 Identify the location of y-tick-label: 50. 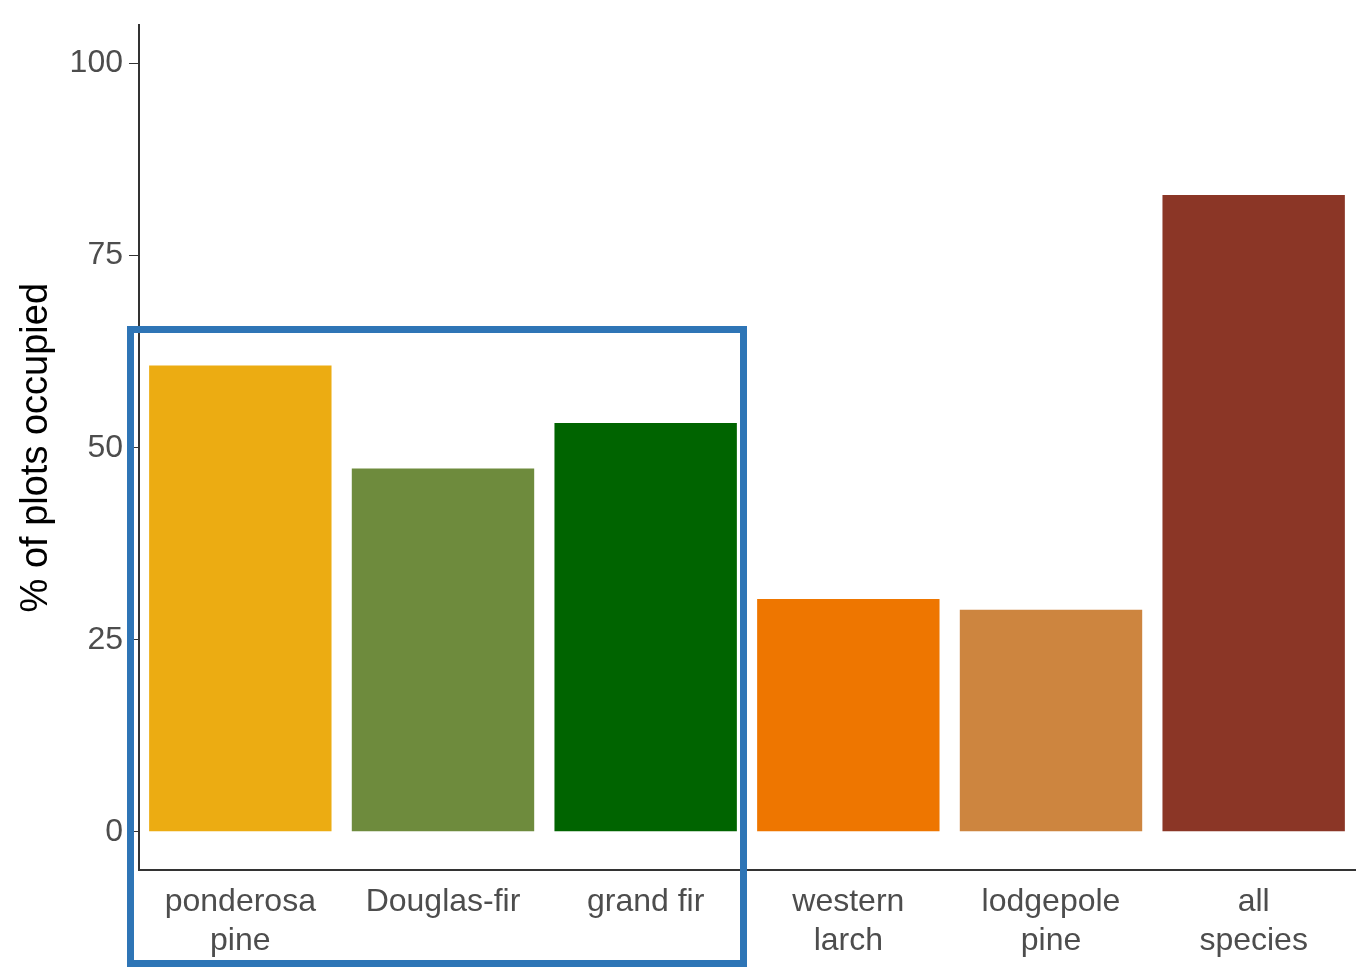
(105, 445).